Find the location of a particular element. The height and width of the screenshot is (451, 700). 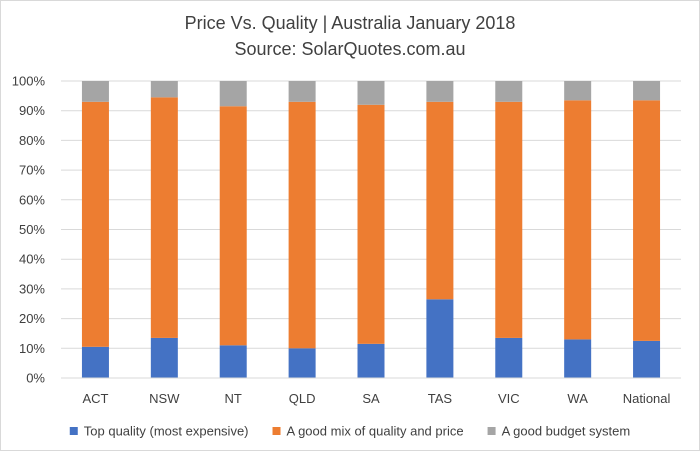

legend-label: A good mix of quality and price is located at coordinates (375, 431).